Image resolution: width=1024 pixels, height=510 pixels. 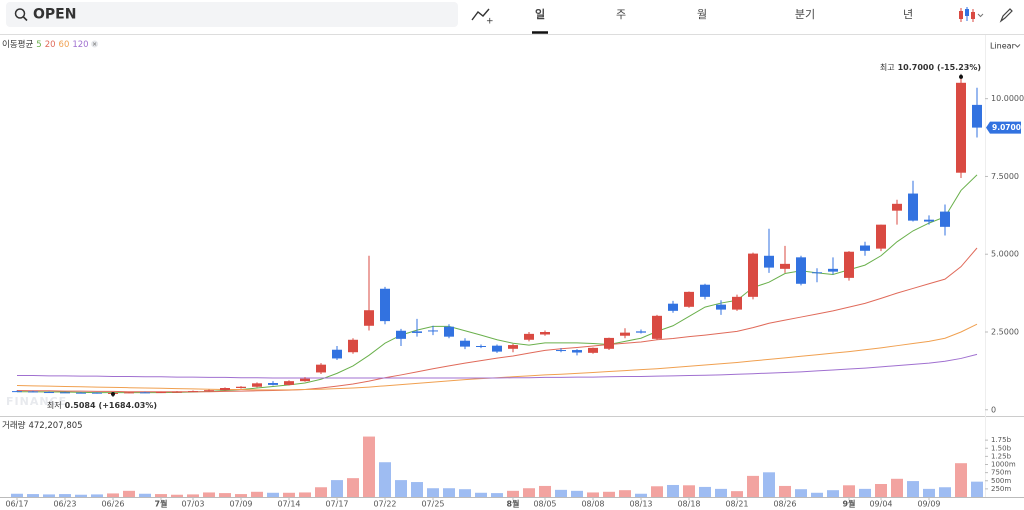 What do you see at coordinates (192, 504) in the screenshot?
I see `x-tick-label: 07/03` at bounding box center [192, 504].